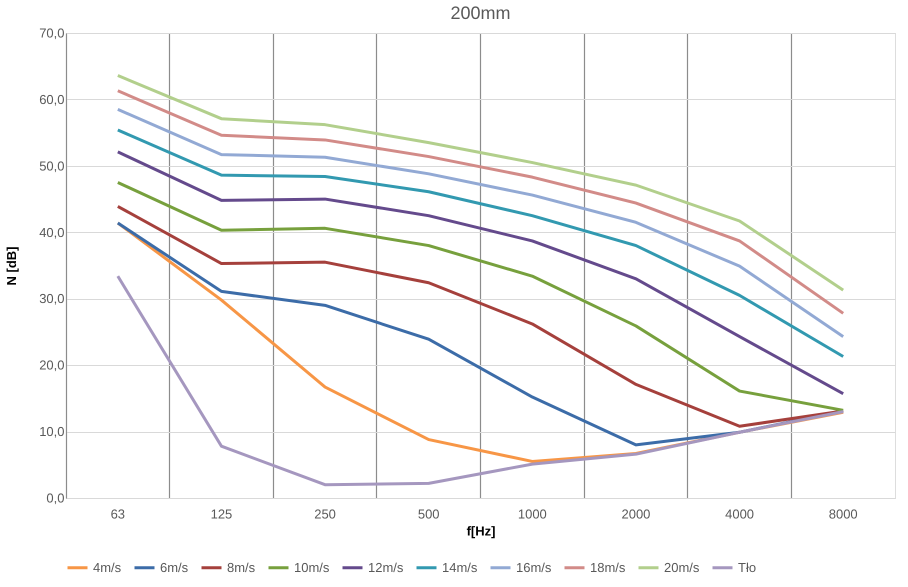  What do you see at coordinates (51, 432) in the screenshot?
I see `y-tick-label: 10,0` at bounding box center [51, 432].